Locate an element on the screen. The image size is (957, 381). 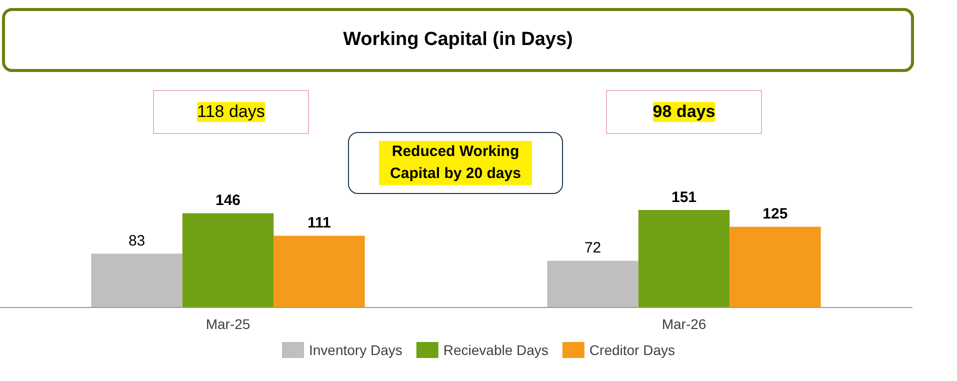
data-label: 125 is located at coordinates (775, 214).